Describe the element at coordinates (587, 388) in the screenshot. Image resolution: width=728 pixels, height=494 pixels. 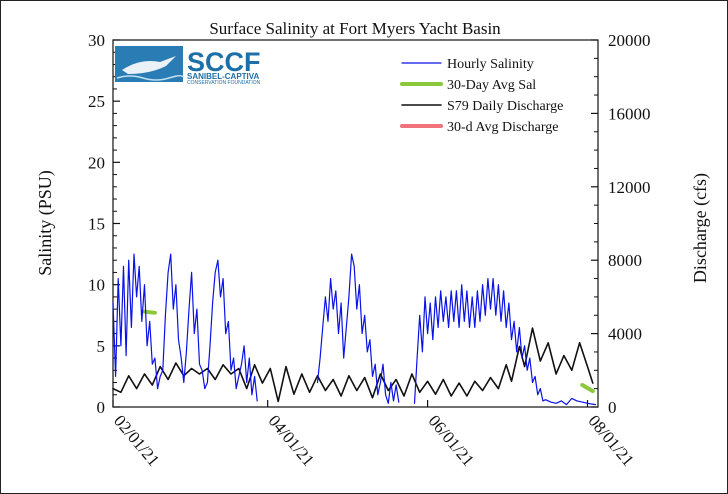
I see `series-30-day-avg-sal` at that location.